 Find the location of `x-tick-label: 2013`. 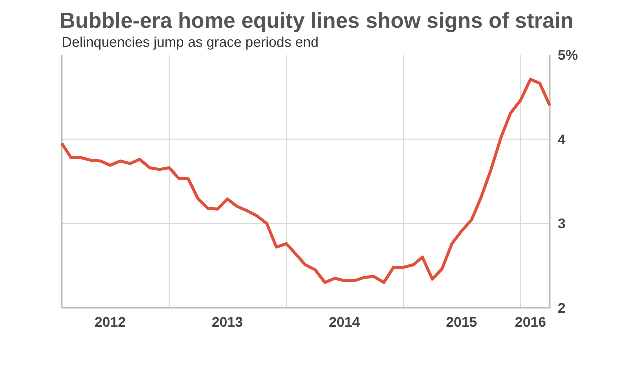

x-tick-label: 2013 is located at coordinates (228, 322).